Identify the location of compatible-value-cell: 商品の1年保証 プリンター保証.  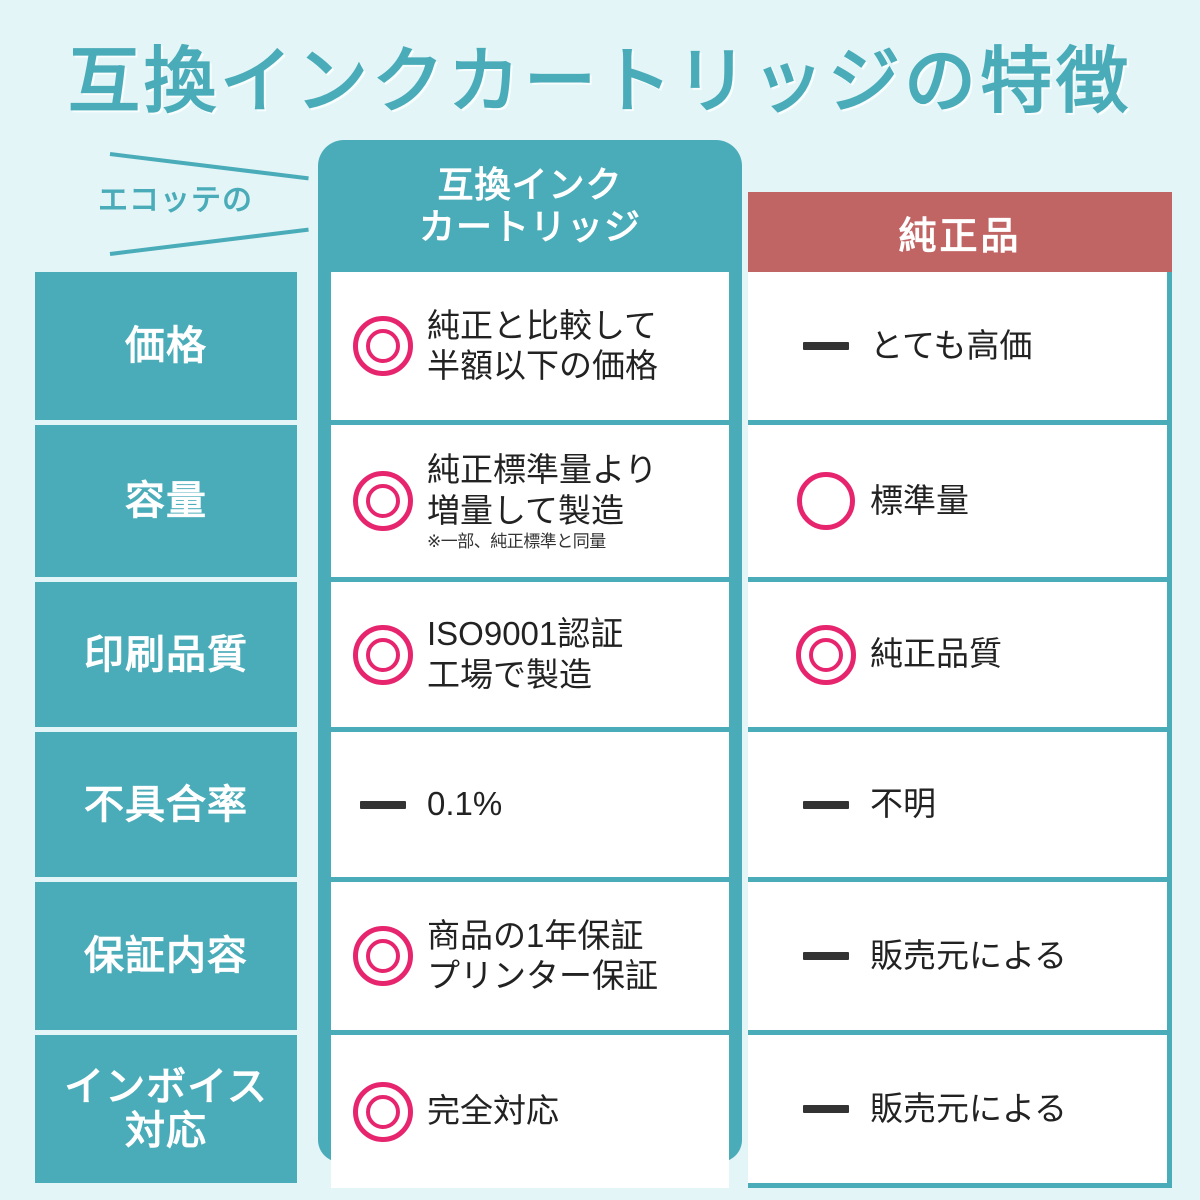
(530, 958).